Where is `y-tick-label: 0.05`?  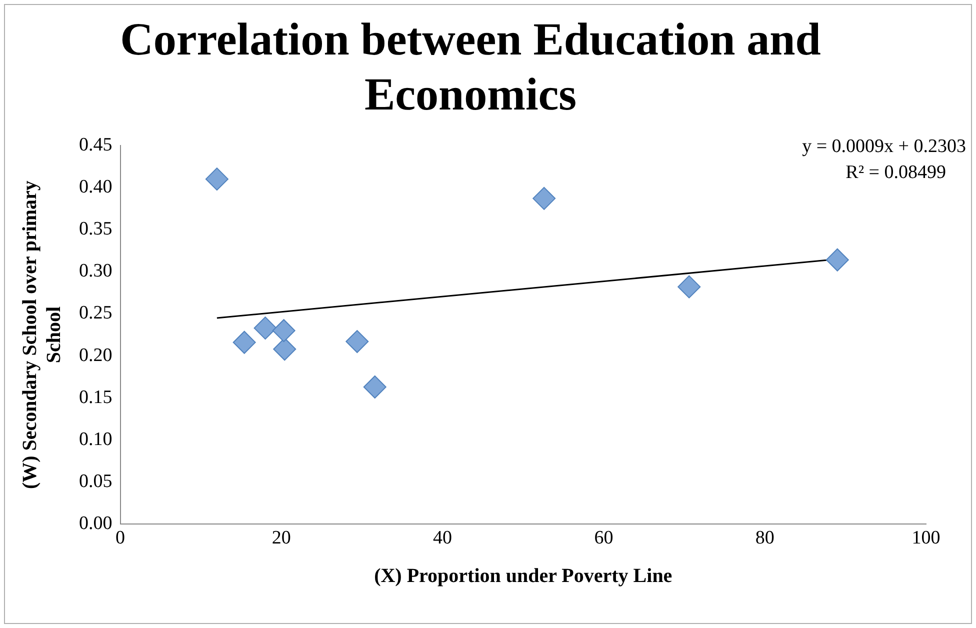 y-tick-label: 0.05 is located at coordinates (95, 481).